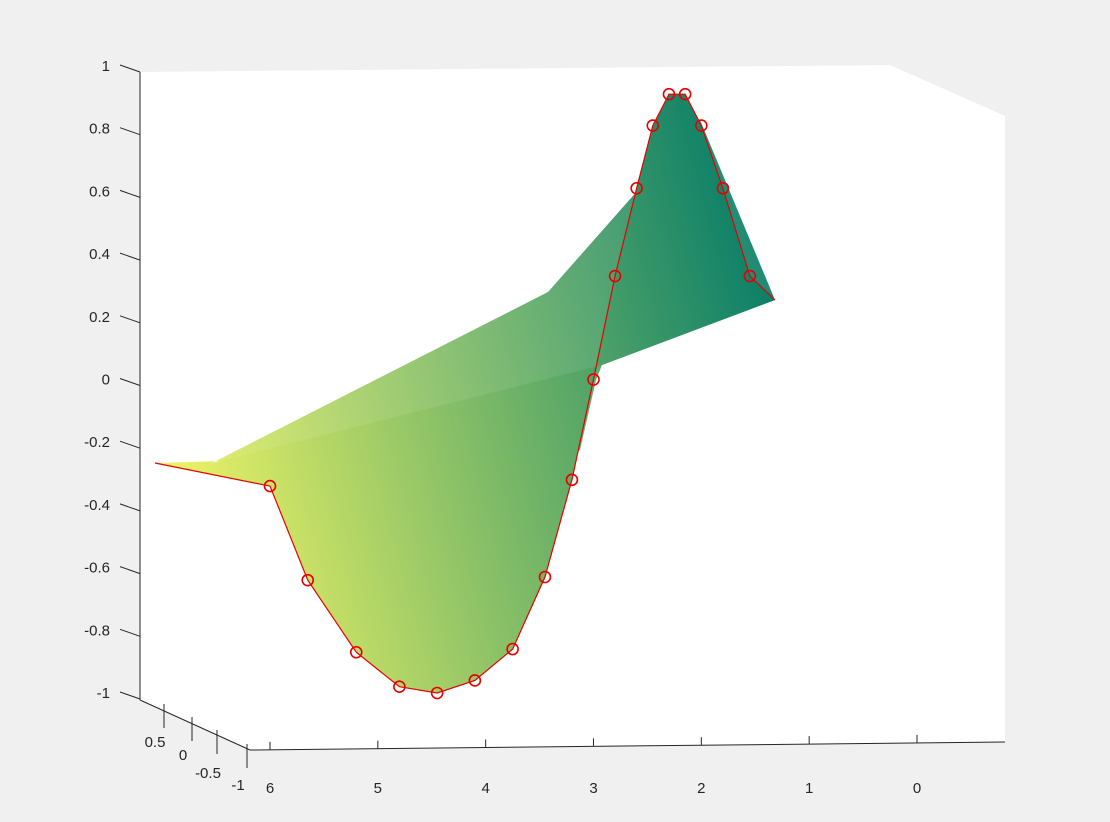  What do you see at coordinates (701, 788) in the screenshot?
I see `x-tick-label: 2` at bounding box center [701, 788].